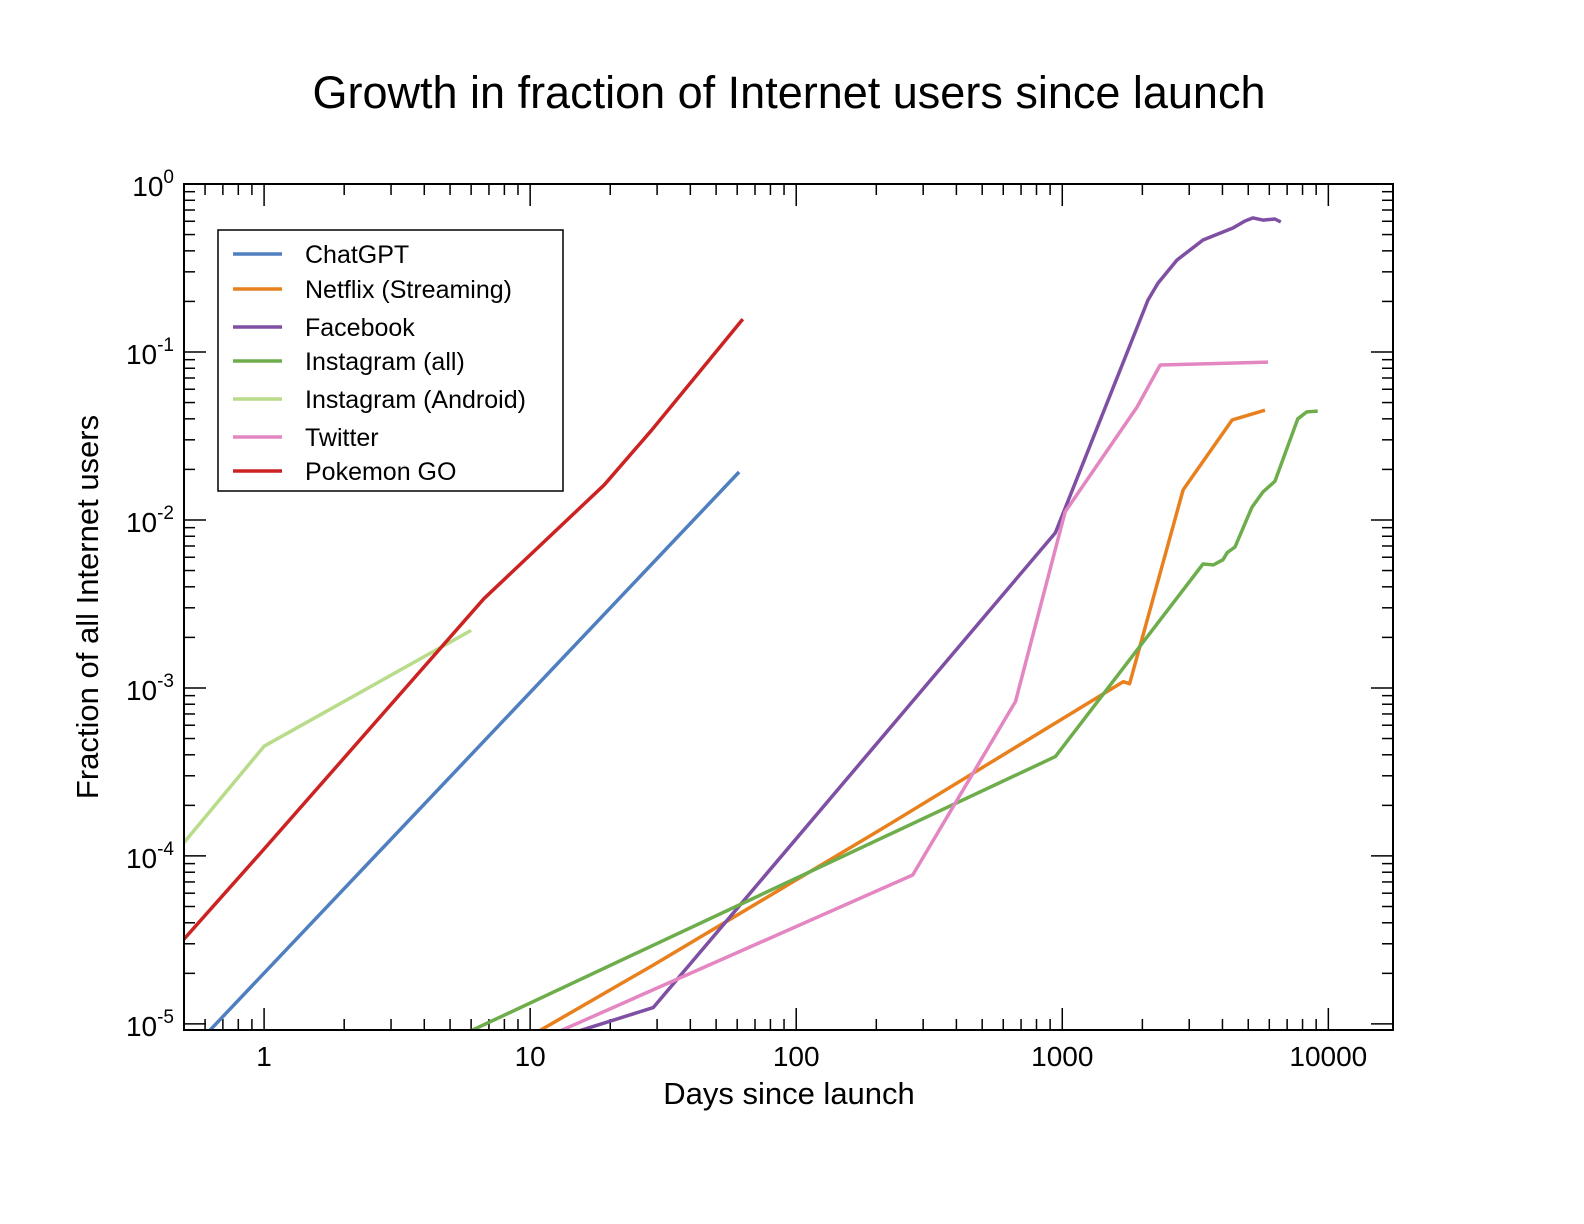 The width and height of the screenshot is (1584, 1224). I want to click on y-tick-label: 10⁻³, so click(150, 688).